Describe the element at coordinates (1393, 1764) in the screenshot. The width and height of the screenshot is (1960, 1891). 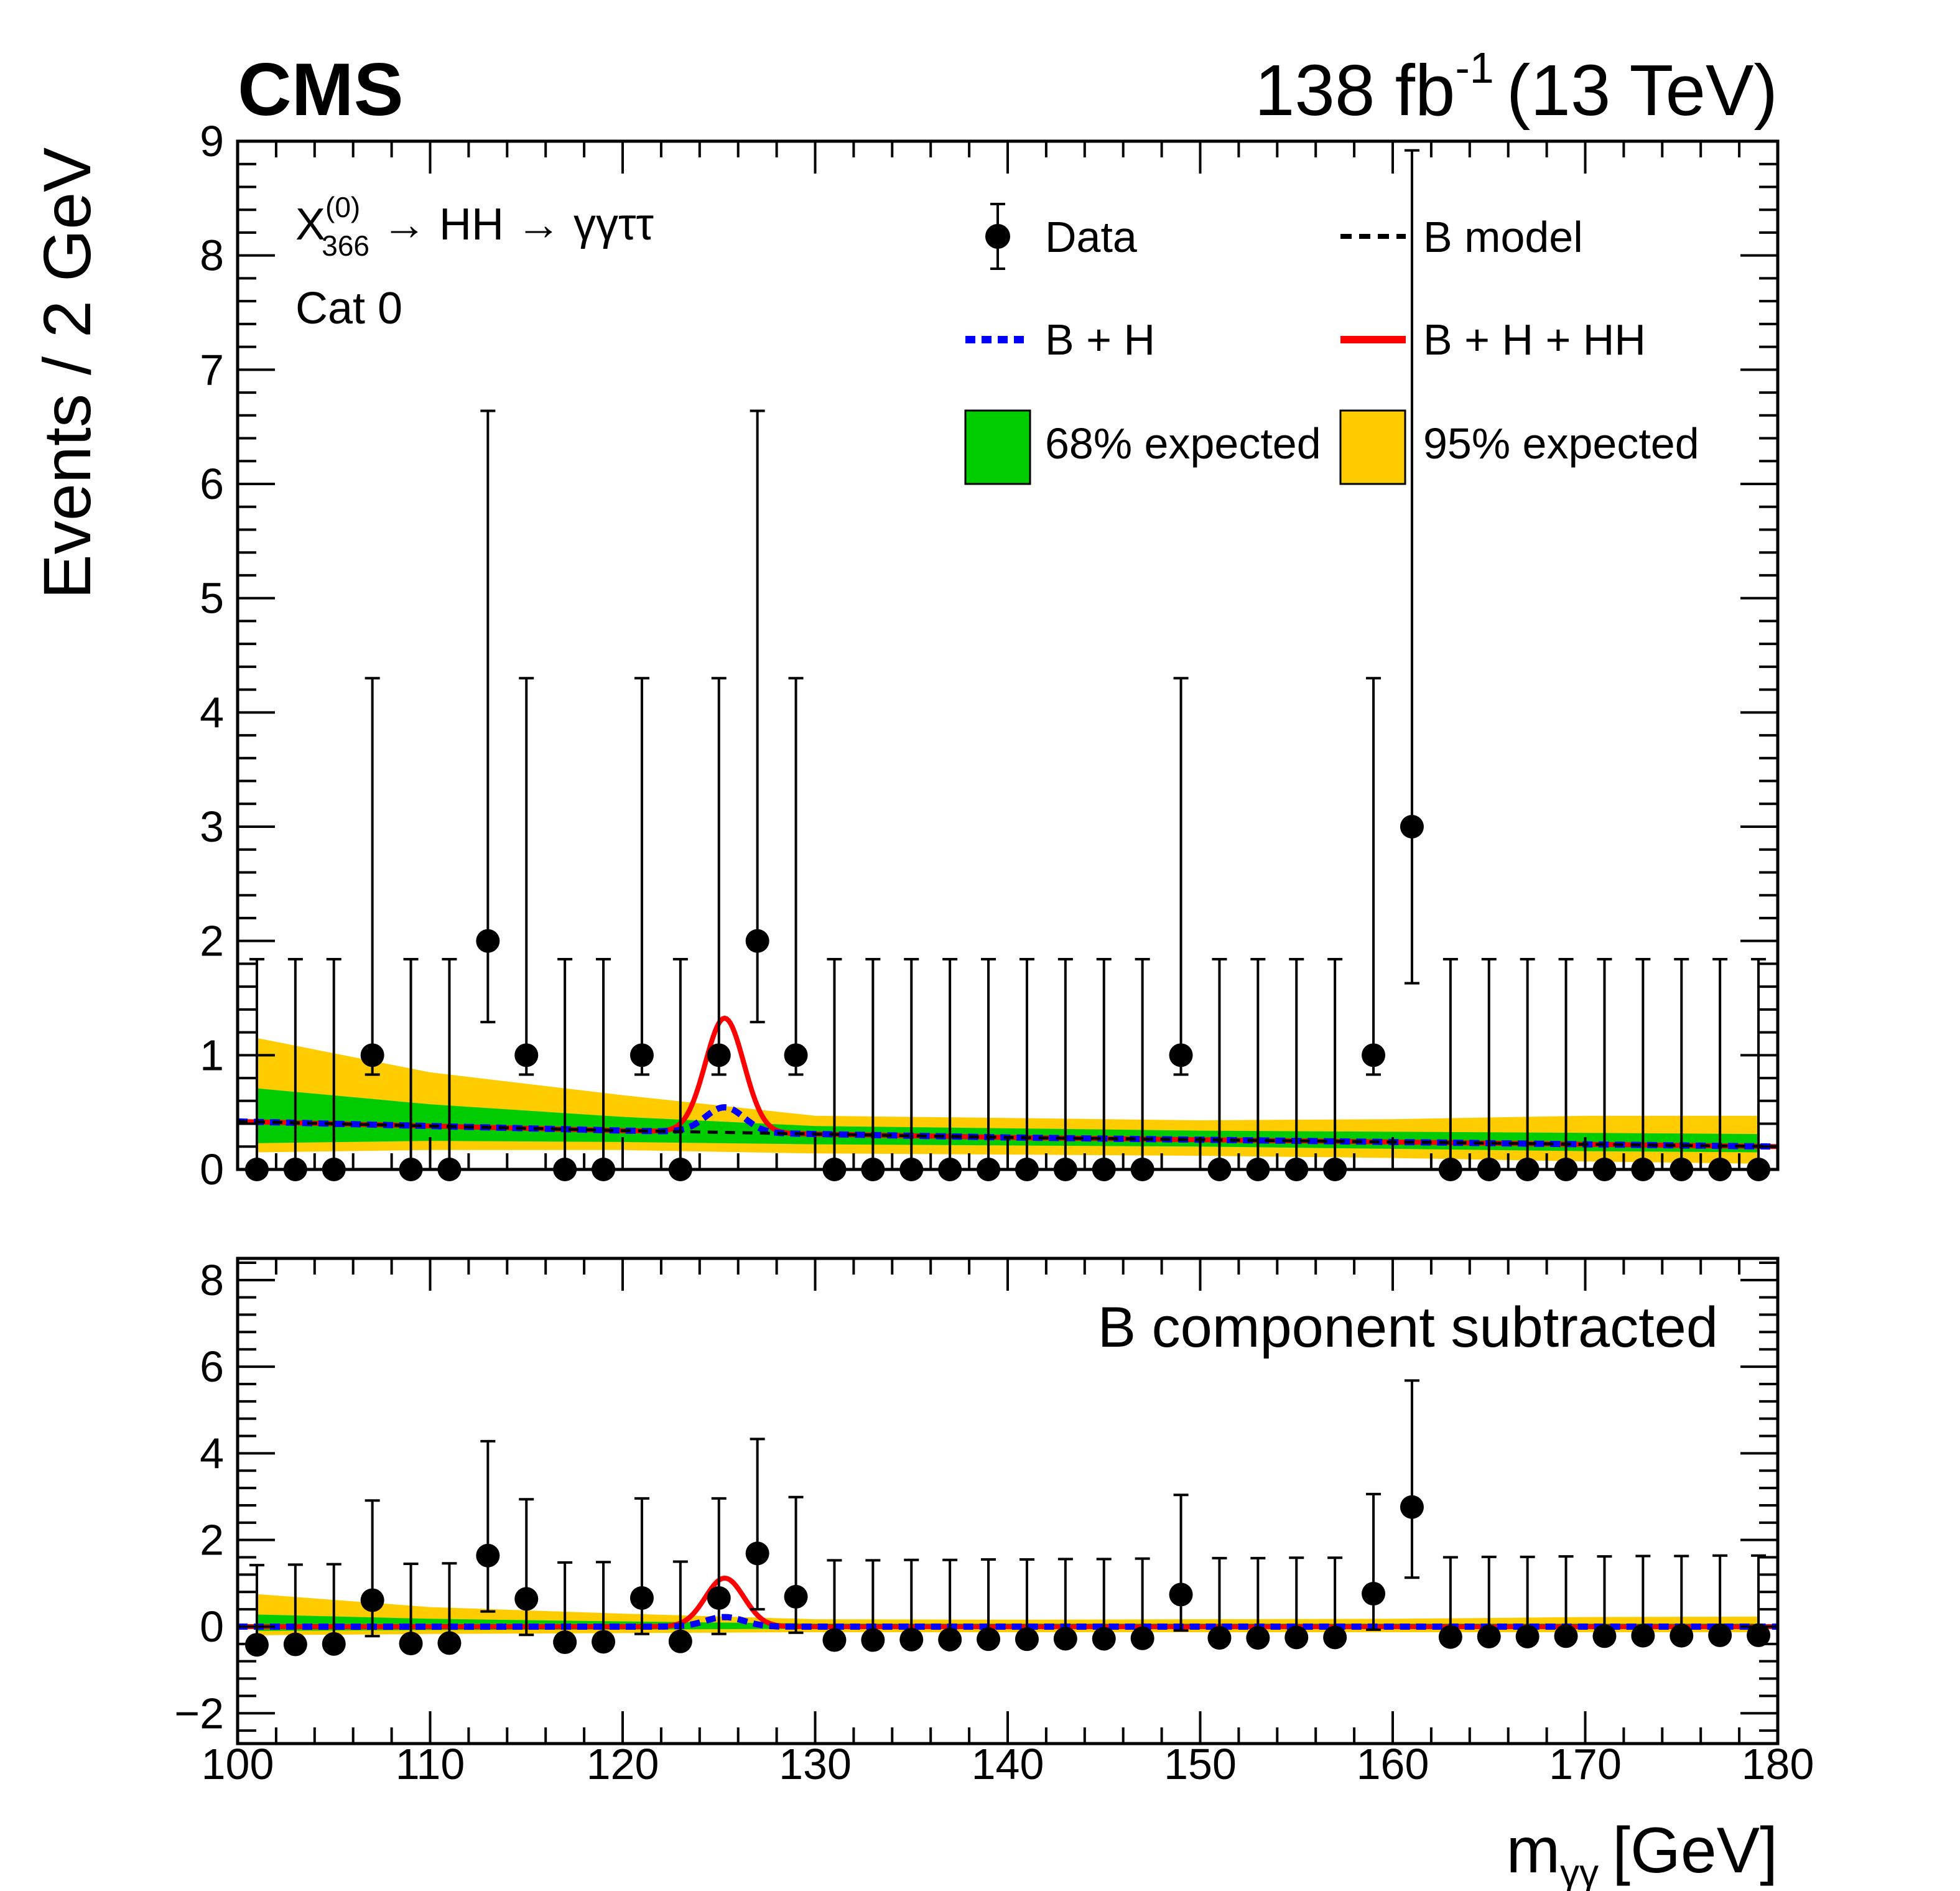
I see `x-tick-label: 160` at that location.